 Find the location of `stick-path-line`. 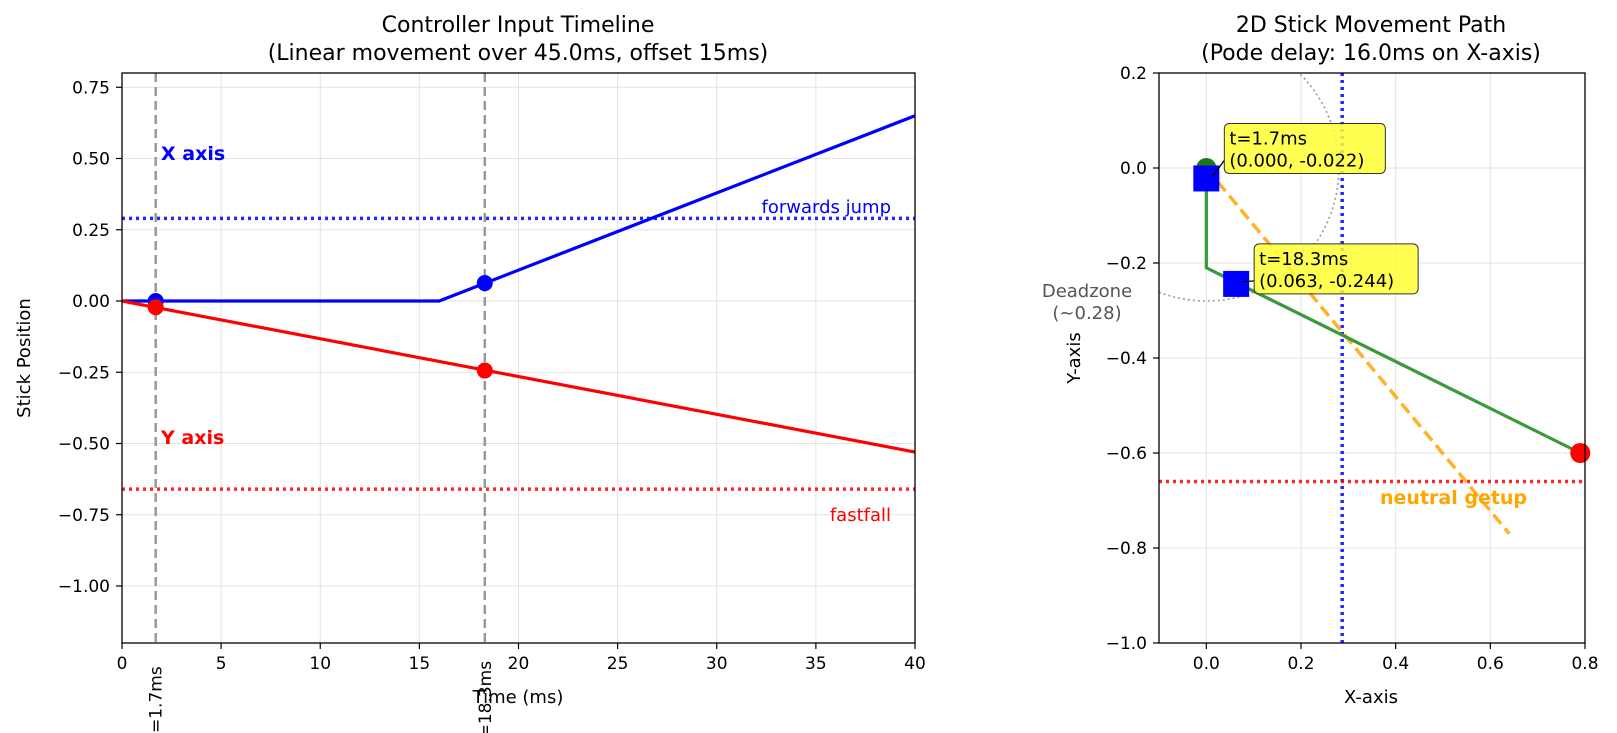

stick-path-line is located at coordinates (1392, 311).